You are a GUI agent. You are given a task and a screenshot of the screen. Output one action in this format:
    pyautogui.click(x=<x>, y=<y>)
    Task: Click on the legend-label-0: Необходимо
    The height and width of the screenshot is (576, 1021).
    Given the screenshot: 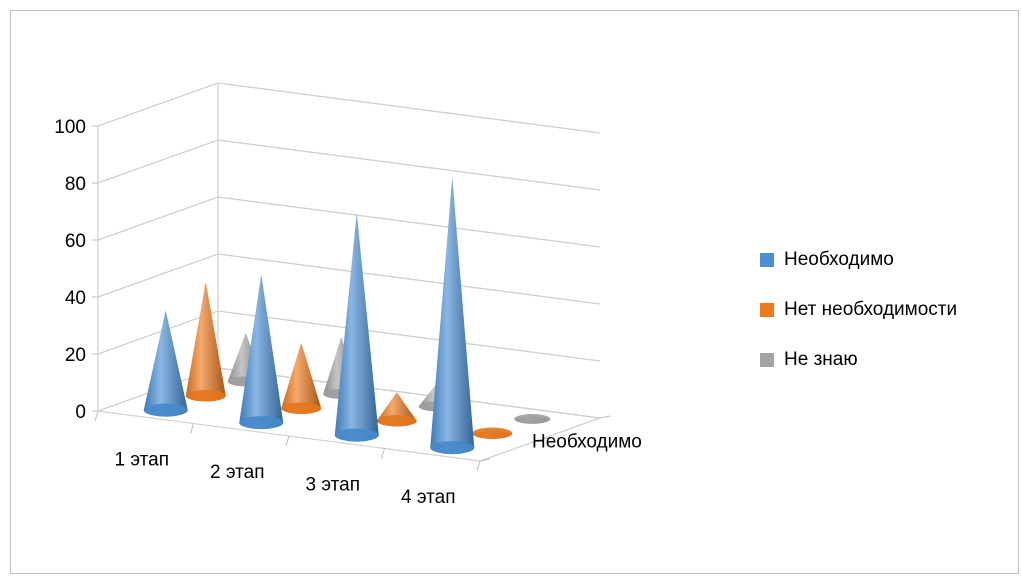 What is the action you would take?
    pyautogui.click(x=839, y=259)
    